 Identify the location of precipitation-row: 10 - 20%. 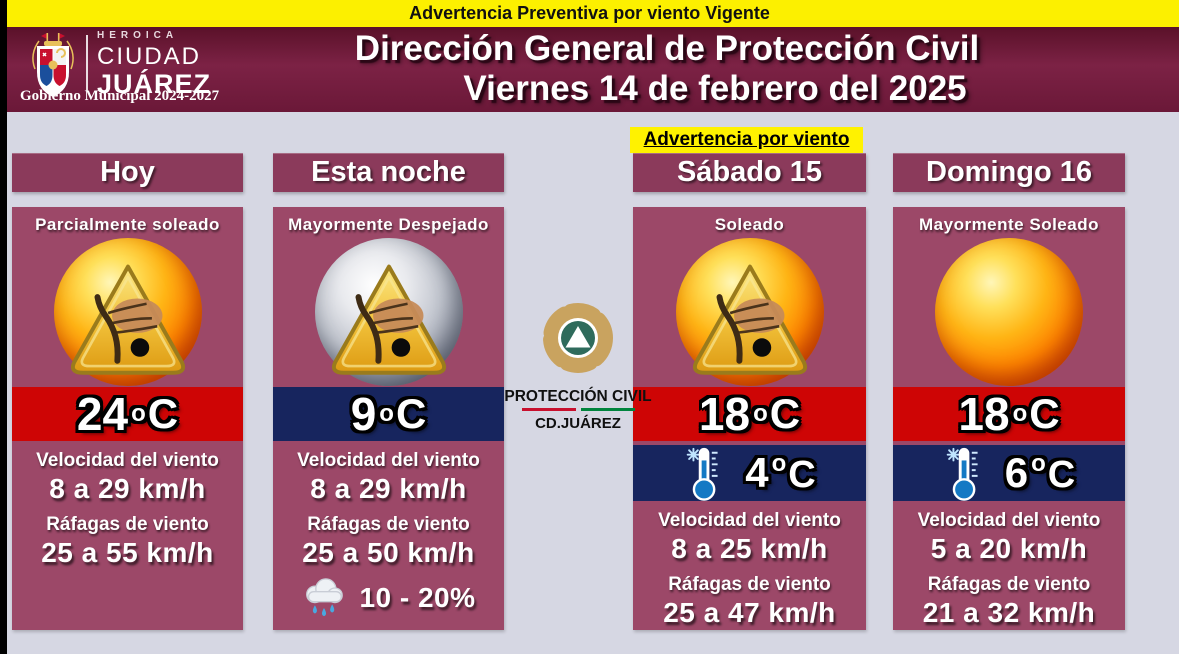
(388, 598).